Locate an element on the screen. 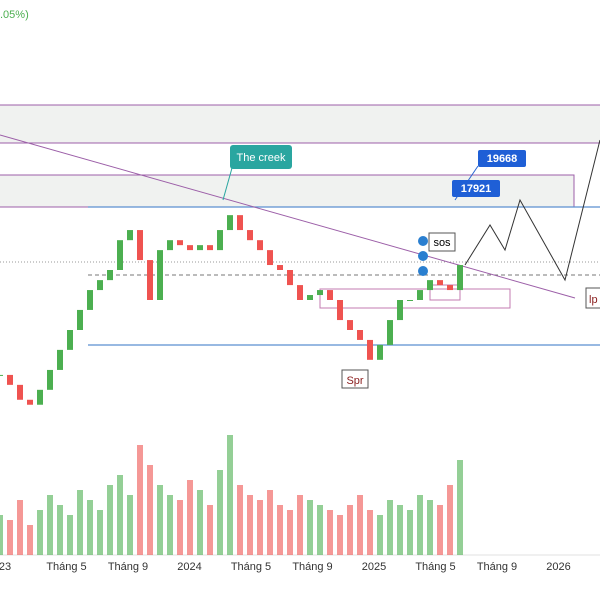  annotation: sos is located at coordinates (442, 243).